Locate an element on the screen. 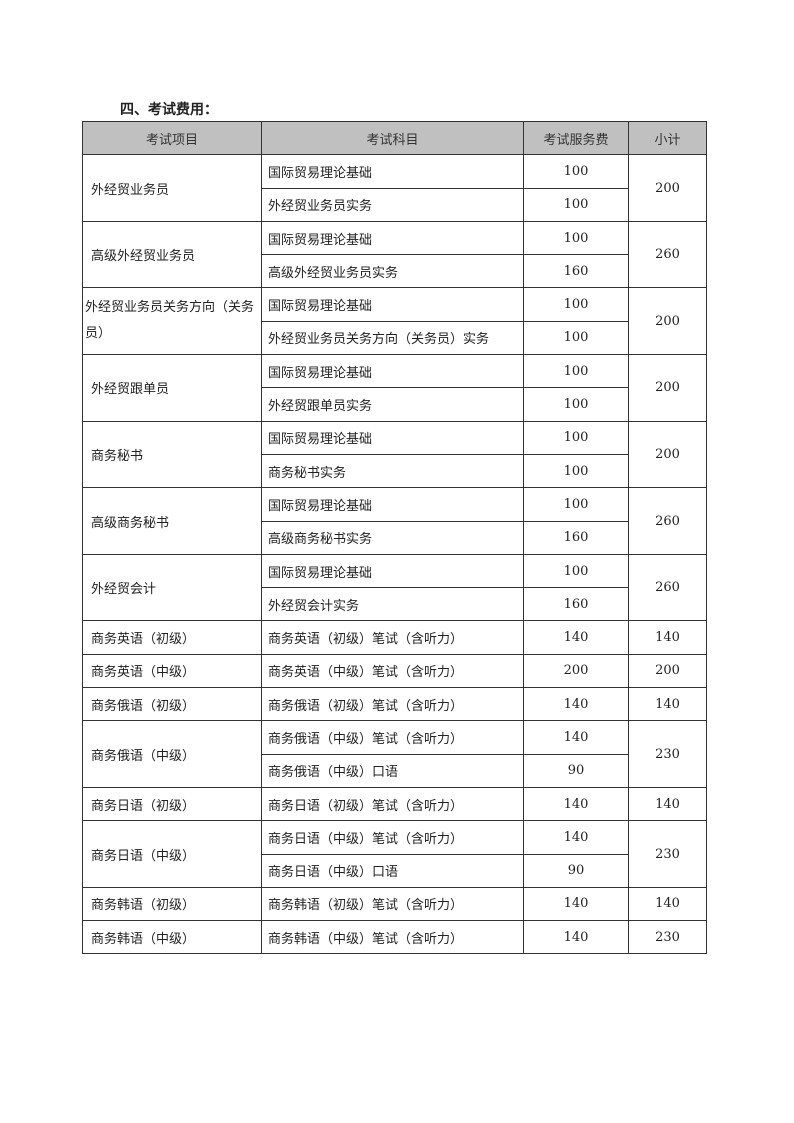 The width and height of the screenshot is (794, 1123). exam-subject-cell: 高级商务秘书实务 is located at coordinates (392, 537).